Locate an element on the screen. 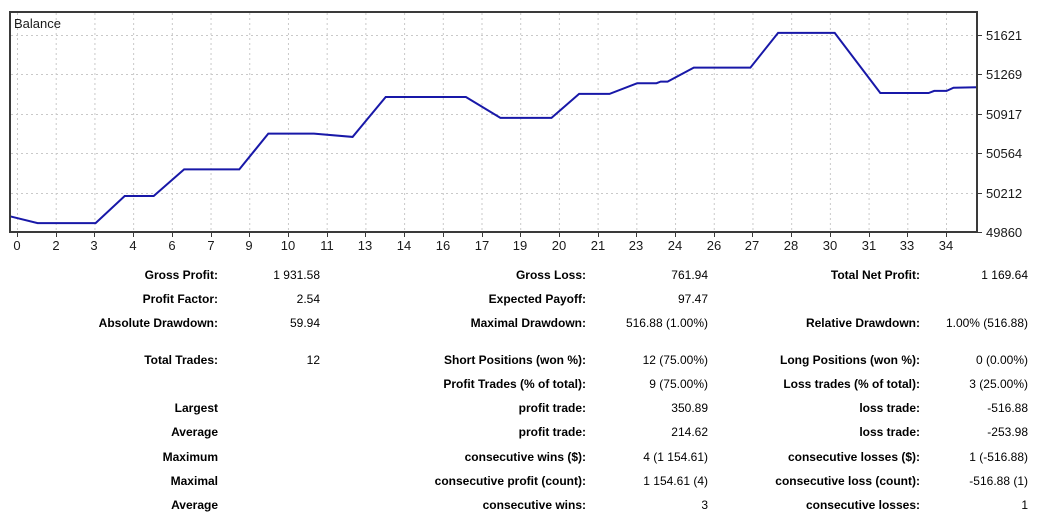 This screenshot has width=1047, height=530. stat-value: 2.54 is located at coordinates (308, 299).